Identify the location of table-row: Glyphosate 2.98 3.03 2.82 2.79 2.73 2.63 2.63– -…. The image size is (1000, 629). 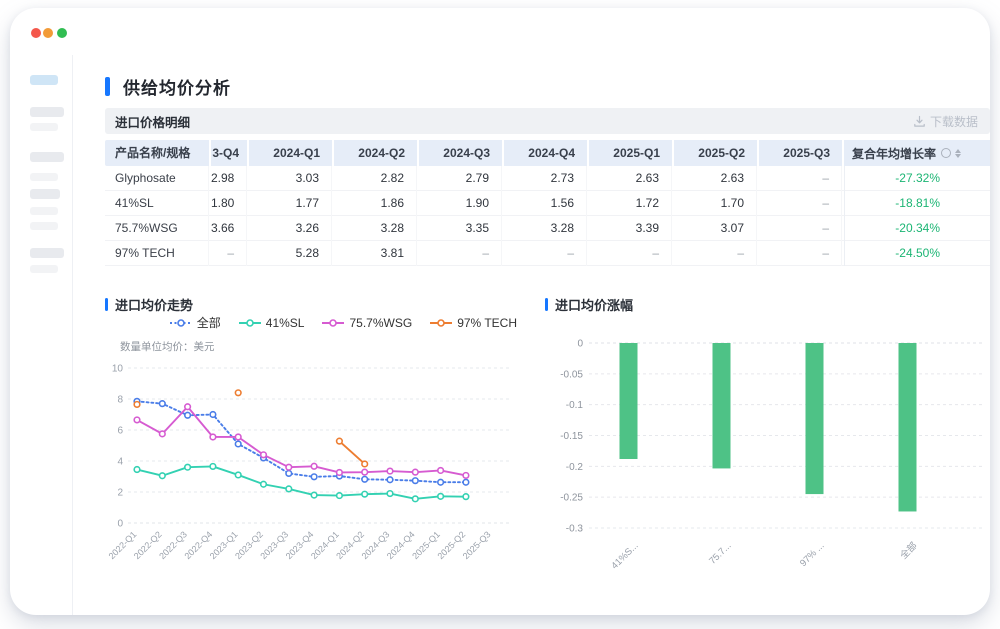
(547, 178).